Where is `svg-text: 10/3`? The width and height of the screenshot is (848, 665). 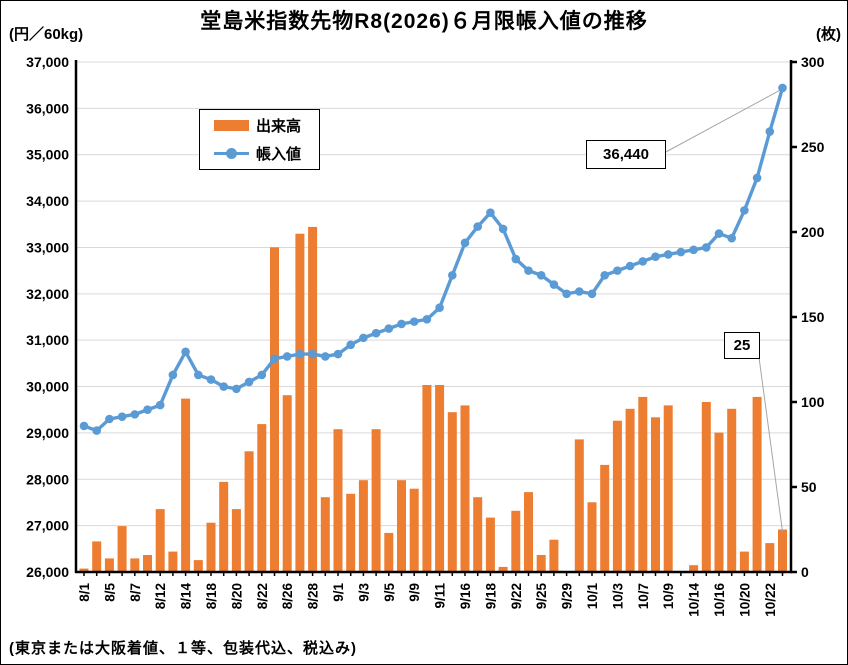 svg-text: 10/3 is located at coordinates (617, 596).